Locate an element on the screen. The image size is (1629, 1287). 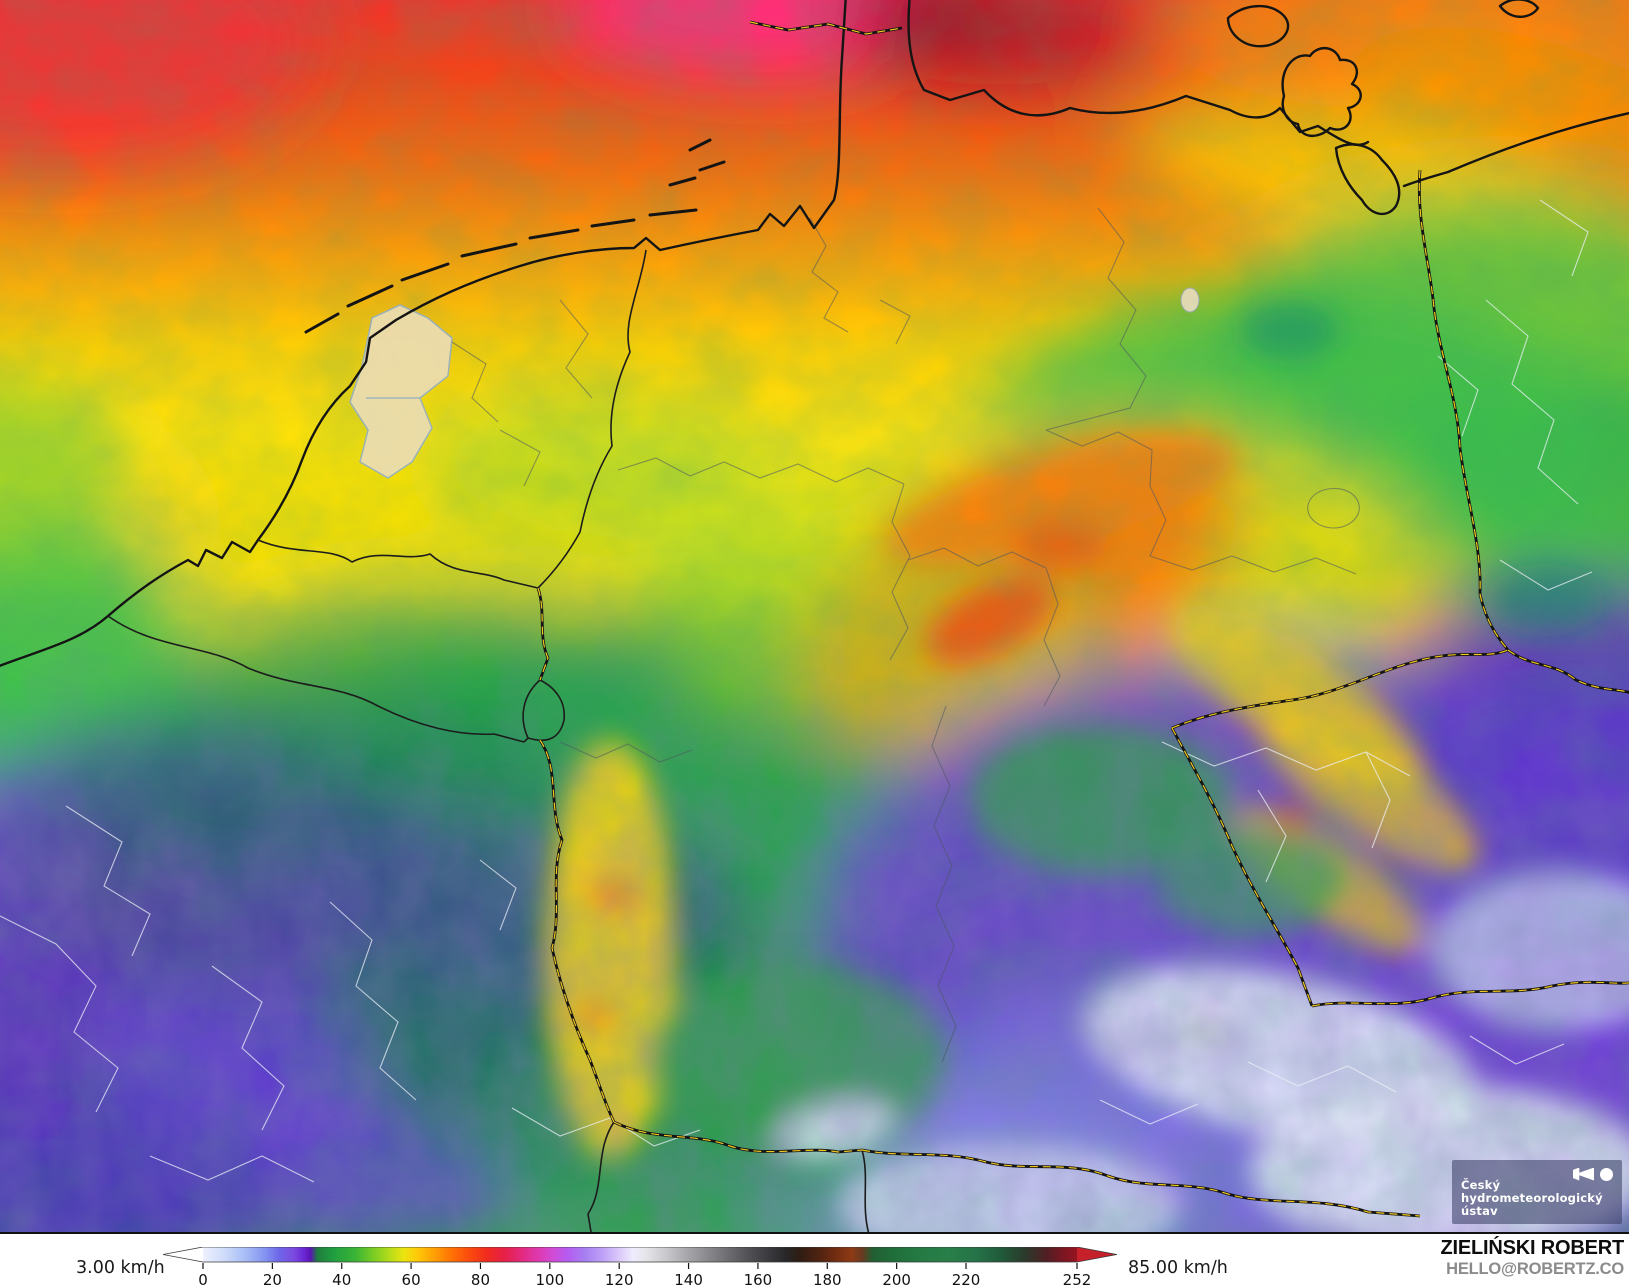
colorbar: 0 20 40 60 80 100 120 140 160 180 200 220 252 is located at coordinates (640, 1267).